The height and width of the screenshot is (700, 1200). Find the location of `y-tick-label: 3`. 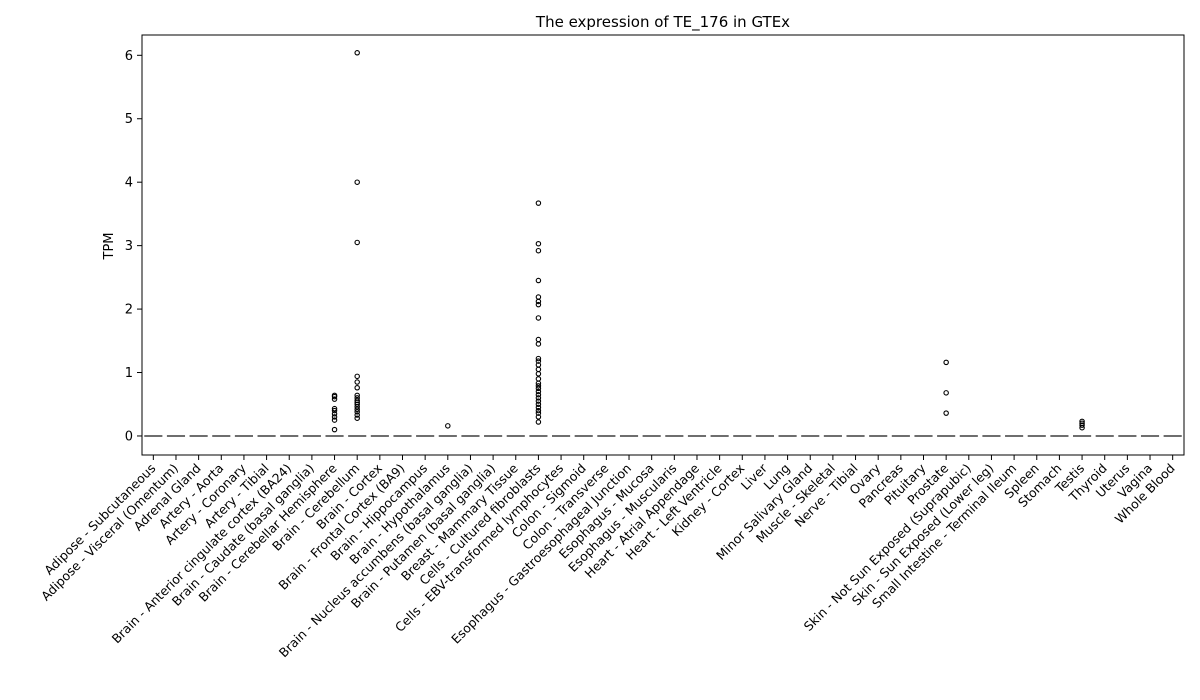

y-tick-label: 3 is located at coordinates (129, 246).